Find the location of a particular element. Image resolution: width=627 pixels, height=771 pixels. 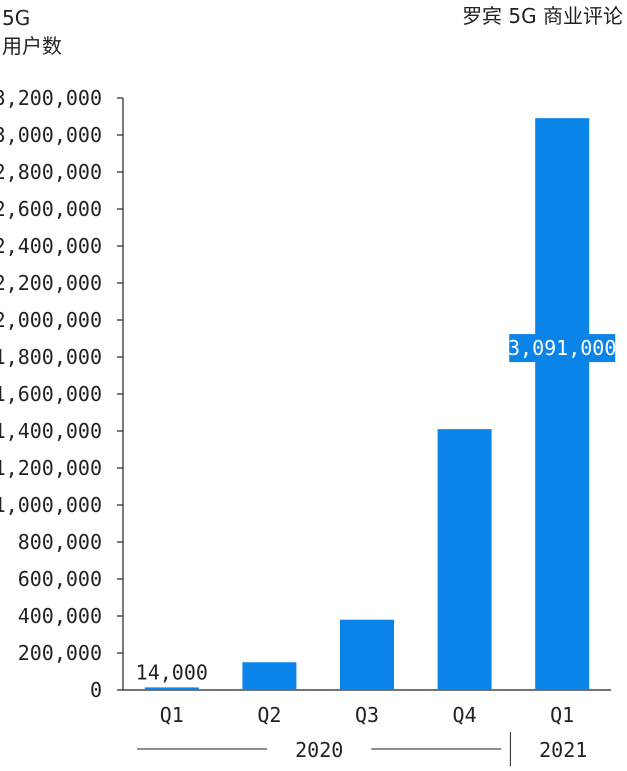

year-label: 2021 is located at coordinates (563, 750).